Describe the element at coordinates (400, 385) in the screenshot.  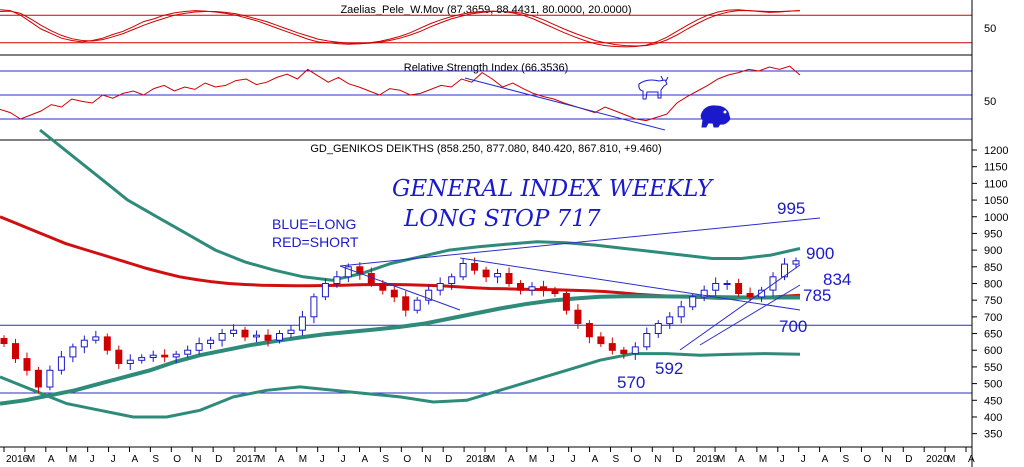
I see `envelope-lower-line` at that location.